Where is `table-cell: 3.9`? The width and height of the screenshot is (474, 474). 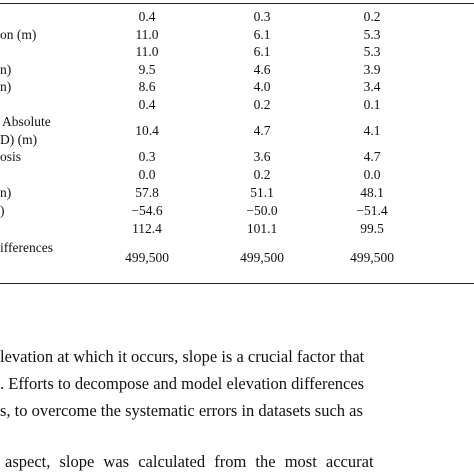
table-cell: 3.9 is located at coordinates (372, 69).